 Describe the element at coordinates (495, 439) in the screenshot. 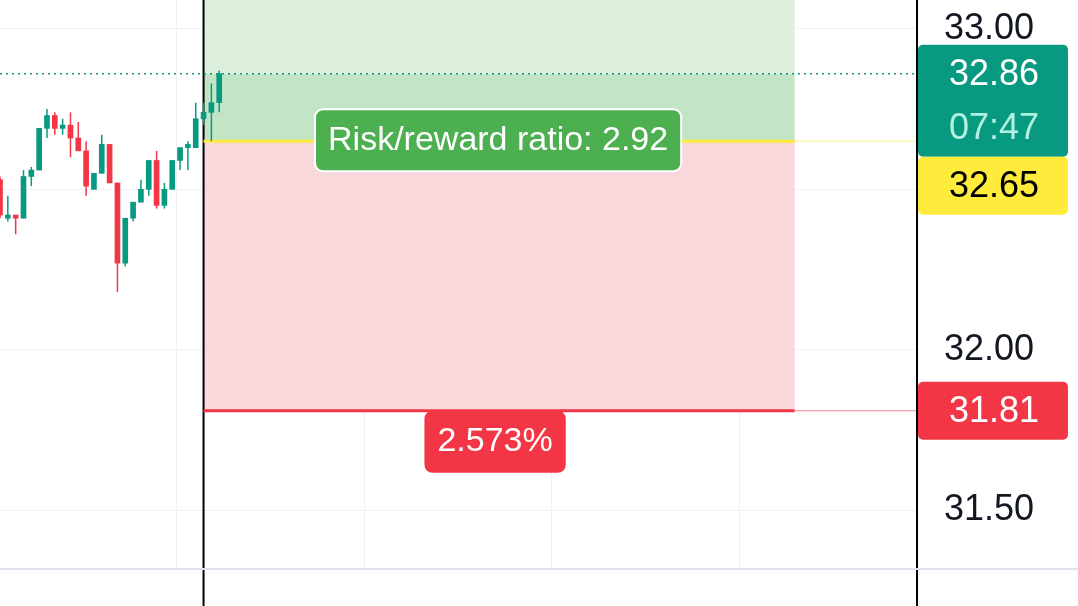

I see `annotation: 2.573%` at that location.